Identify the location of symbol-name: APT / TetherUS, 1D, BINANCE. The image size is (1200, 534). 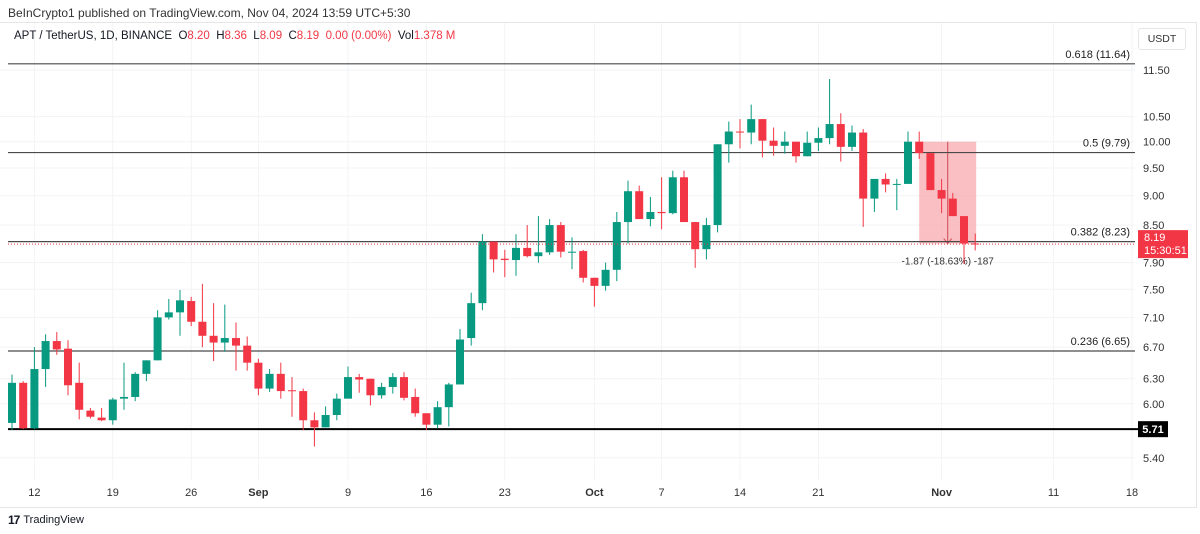
(93, 36).